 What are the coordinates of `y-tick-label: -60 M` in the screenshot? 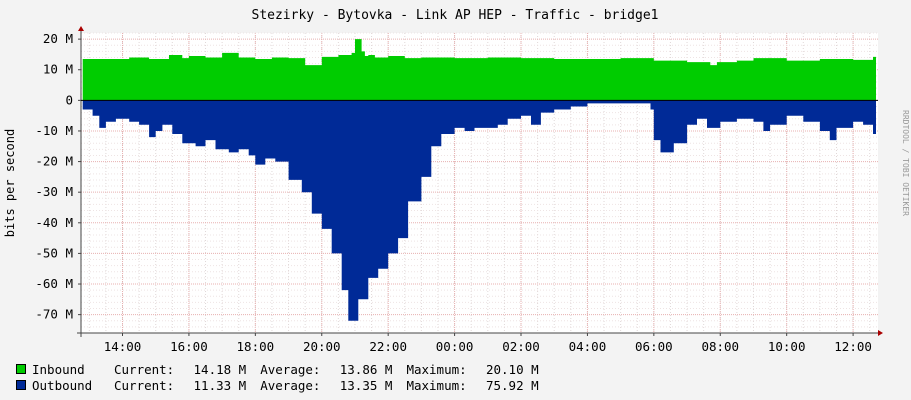 It's located at (54, 283).